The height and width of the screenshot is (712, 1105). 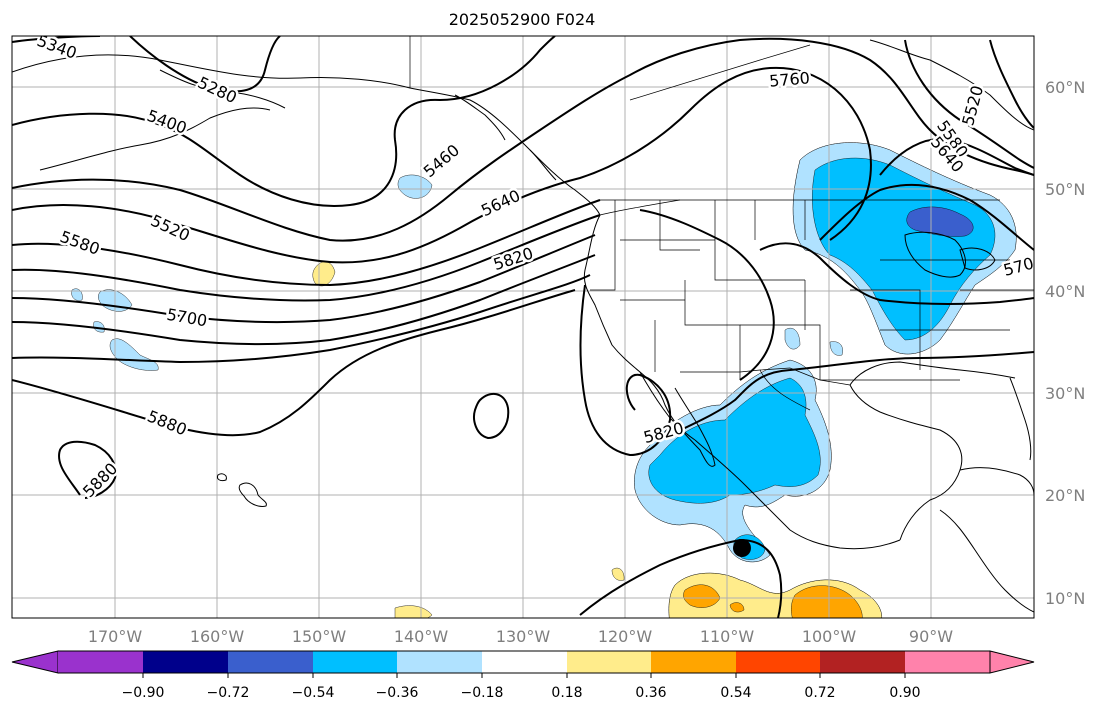 I want to click on colorbar-max-extend, so click(x=1012, y=662).